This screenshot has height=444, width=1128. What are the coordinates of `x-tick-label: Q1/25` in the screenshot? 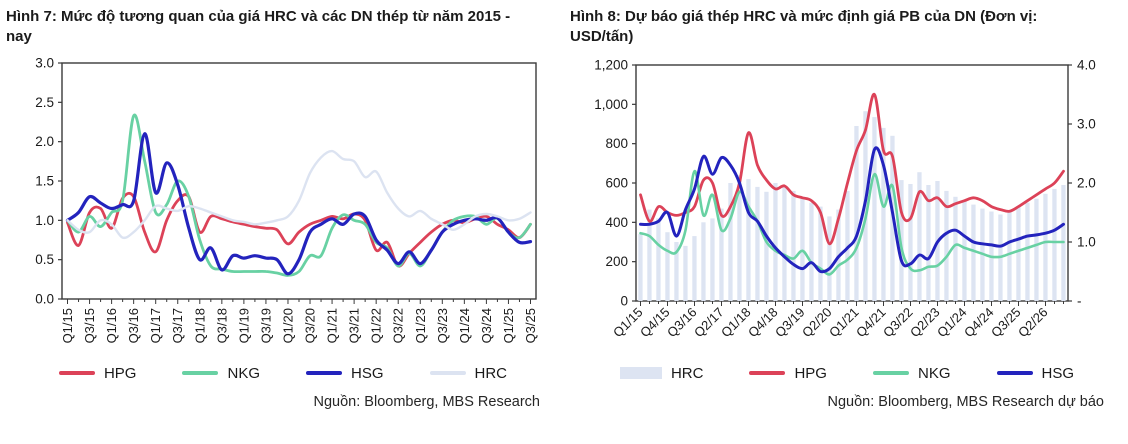 It's located at (508, 325).